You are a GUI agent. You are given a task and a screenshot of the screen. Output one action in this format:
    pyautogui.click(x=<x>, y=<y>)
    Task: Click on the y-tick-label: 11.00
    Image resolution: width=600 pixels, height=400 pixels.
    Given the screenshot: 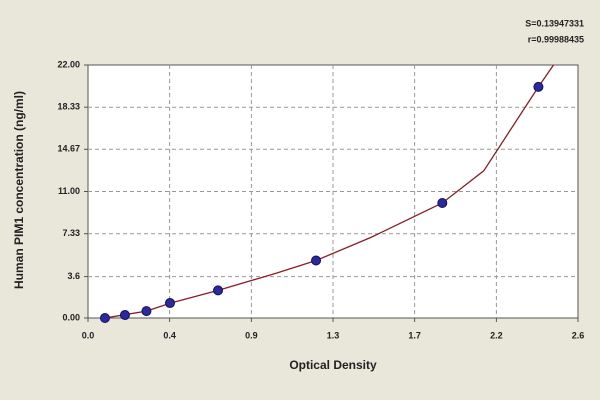 What is the action you would take?
    pyautogui.click(x=69, y=191)
    